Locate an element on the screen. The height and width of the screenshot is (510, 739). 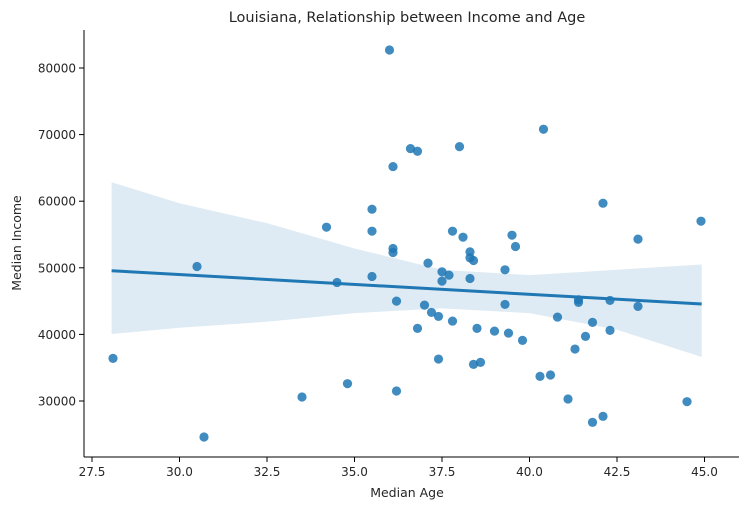
regression-layer is located at coordinates (406, 287).